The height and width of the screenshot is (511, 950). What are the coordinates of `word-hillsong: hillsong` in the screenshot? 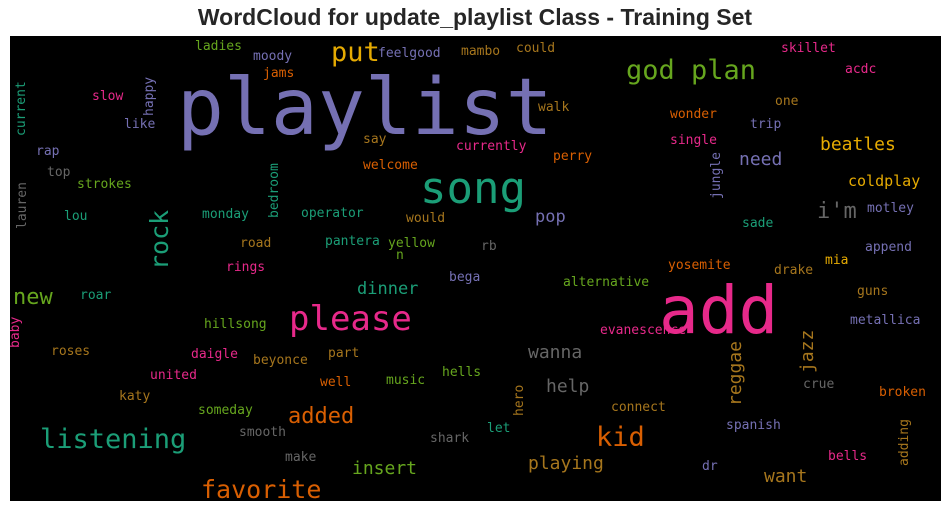 It's located at (235, 324).